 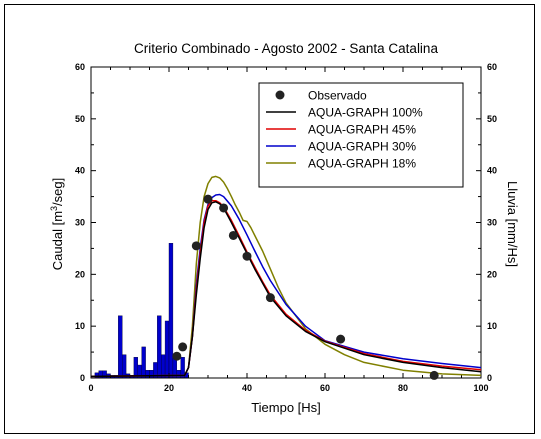 I want to click on y-tick-label: 20, so click(x=80, y=274).